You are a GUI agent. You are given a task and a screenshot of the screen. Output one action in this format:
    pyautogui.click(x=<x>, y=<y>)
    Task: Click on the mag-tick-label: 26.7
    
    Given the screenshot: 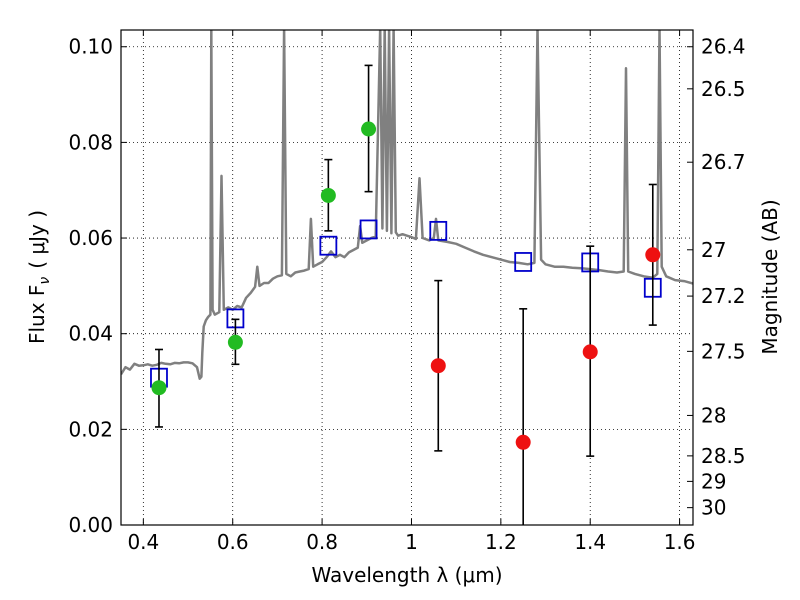 What is the action you would take?
    pyautogui.click(x=723, y=162)
    